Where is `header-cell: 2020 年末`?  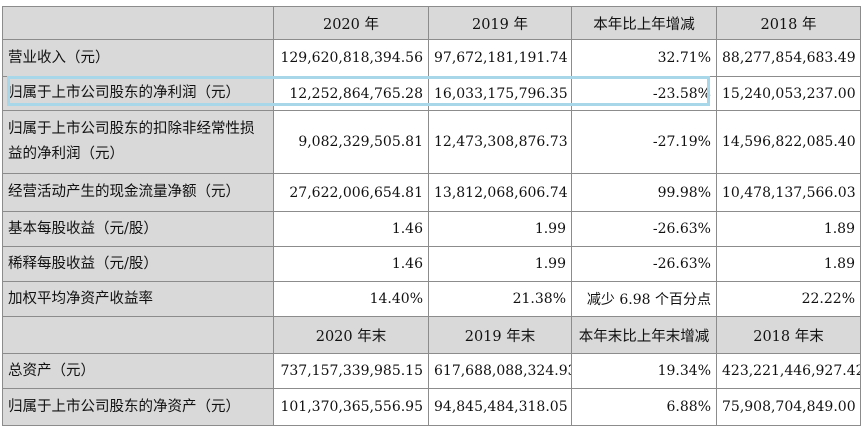
header-cell: 2020 年末 is located at coordinates (351, 335).